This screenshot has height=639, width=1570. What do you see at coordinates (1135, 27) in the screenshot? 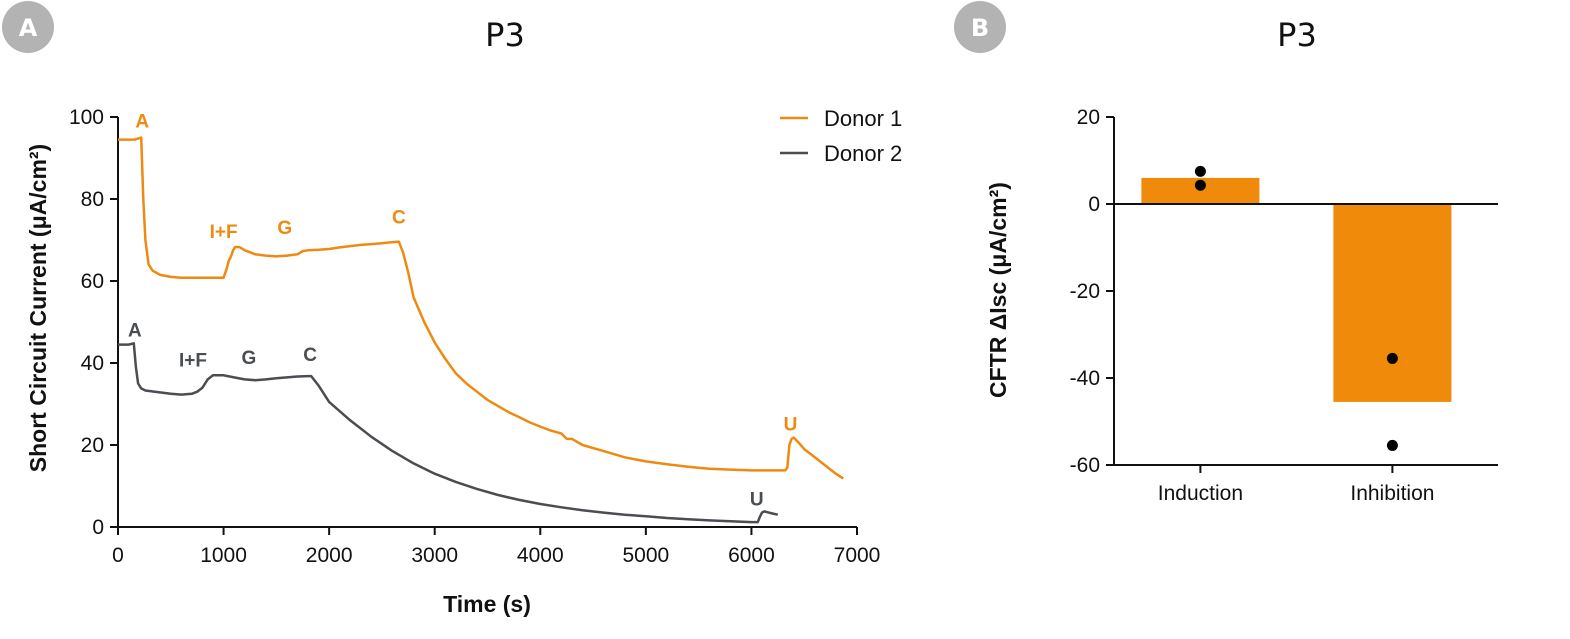
I see `panel-b-header: B P3` at bounding box center [1135, 27].